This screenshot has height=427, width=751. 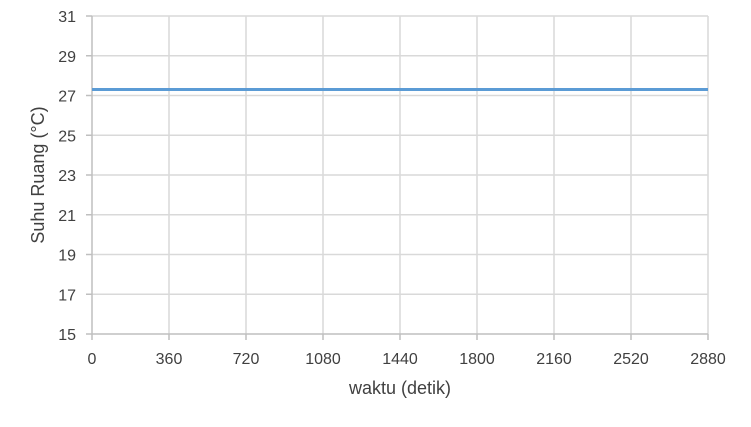 What do you see at coordinates (399, 388) in the screenshot?
I see `x-axis-title: waktu (detik)` at bounding box center [399, 388].